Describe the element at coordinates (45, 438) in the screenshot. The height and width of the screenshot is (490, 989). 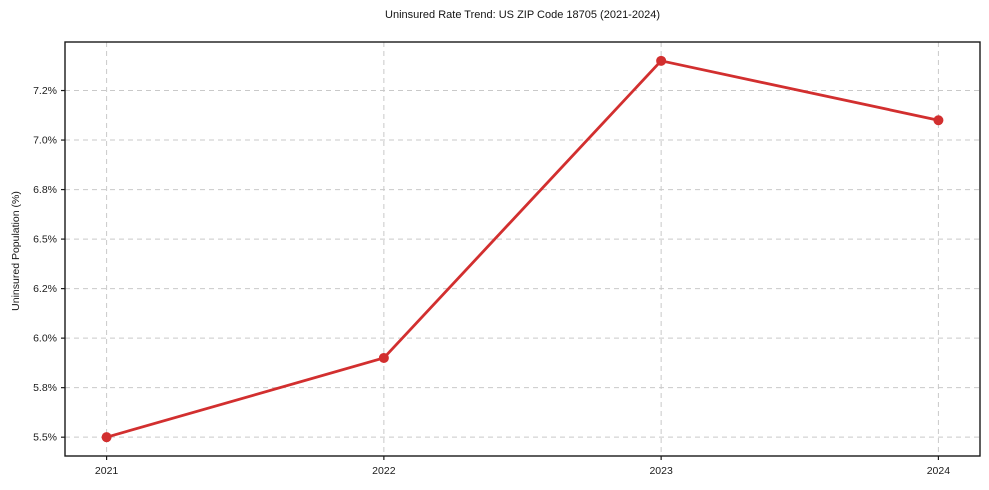
I see `y-tick-label: 5.5%` at that location.